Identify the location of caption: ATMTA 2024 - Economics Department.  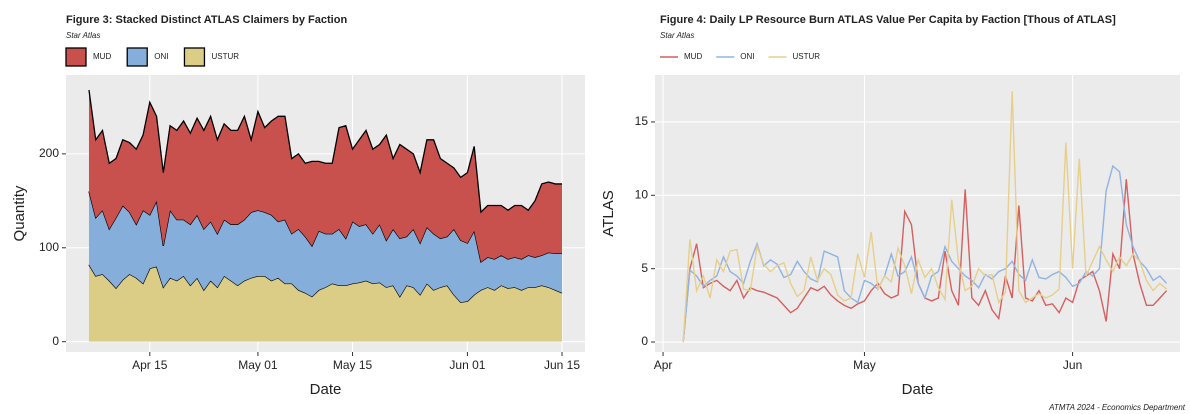
(1117, 407).